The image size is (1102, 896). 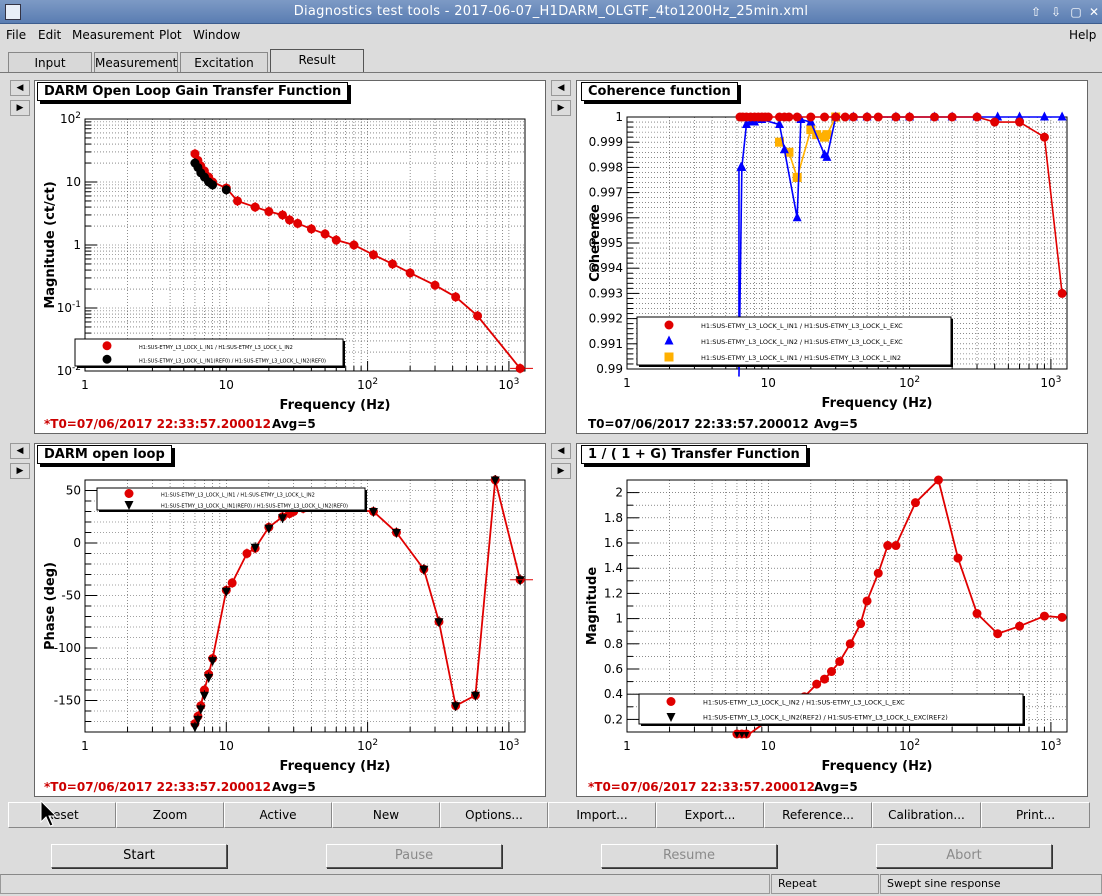 I want to click on y-tick-label: 0.999, so click(x=606, y=142).